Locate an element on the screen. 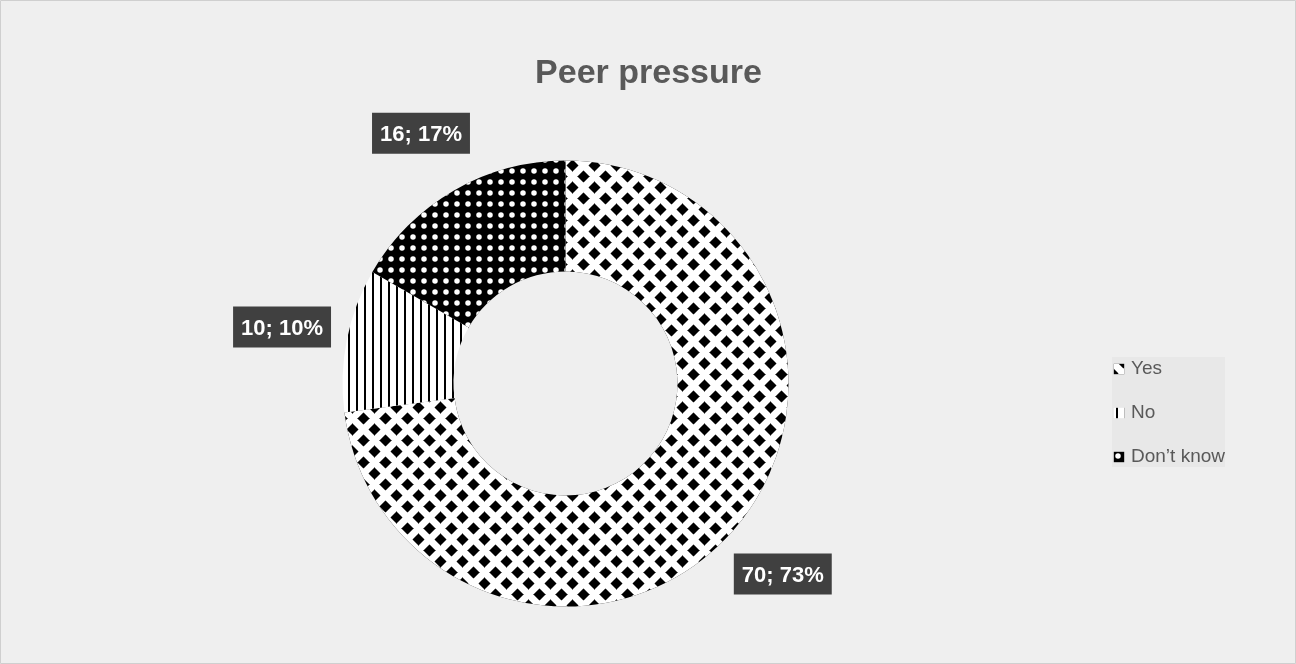 The height and width of the screenshot is (664, 1296). data-label: 10; 10% is located at coordinates (282, 327).